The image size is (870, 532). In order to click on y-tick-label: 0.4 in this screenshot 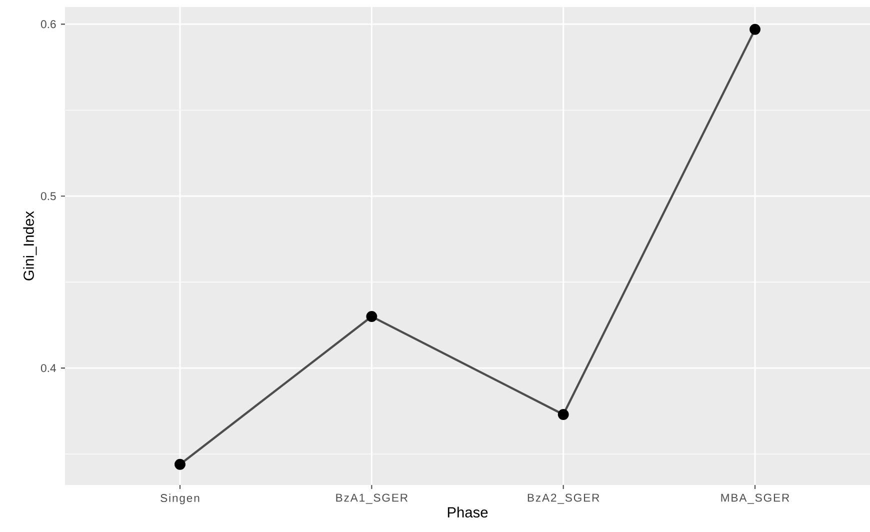, I will do `click(48, 368)`.